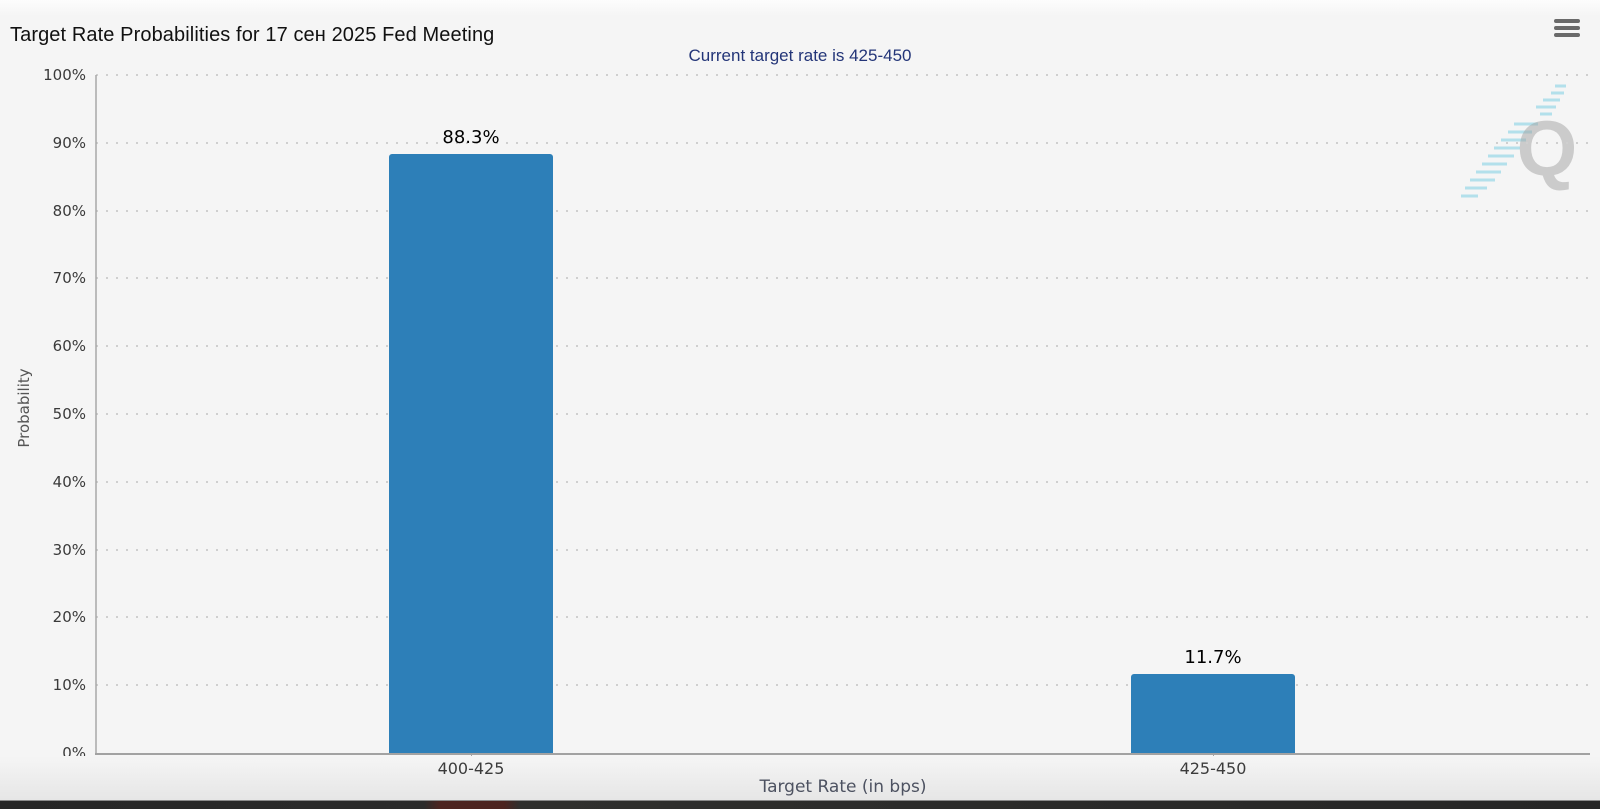  I want to click on gridline-60%, so click(843, 346).